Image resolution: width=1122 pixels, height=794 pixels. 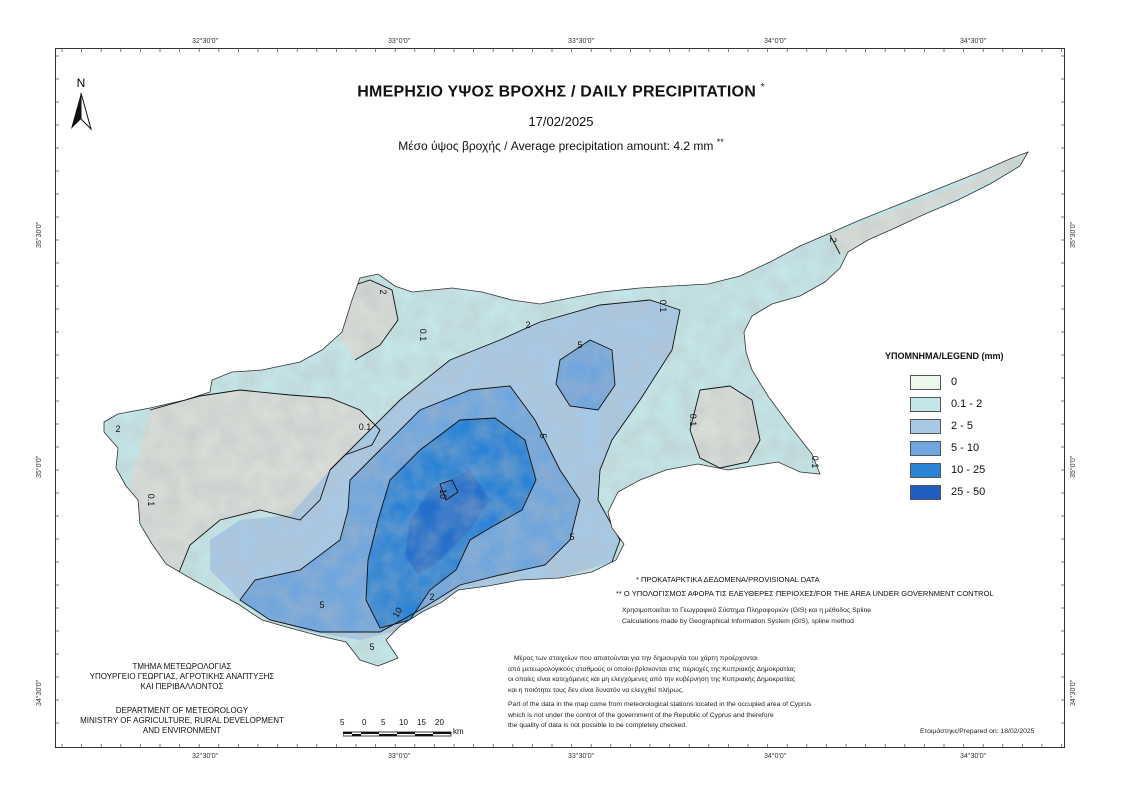 What do you see at coordinates (421, 722) in the screenshot?
I see `scale-label: 15` at bounding box center [421, 722].